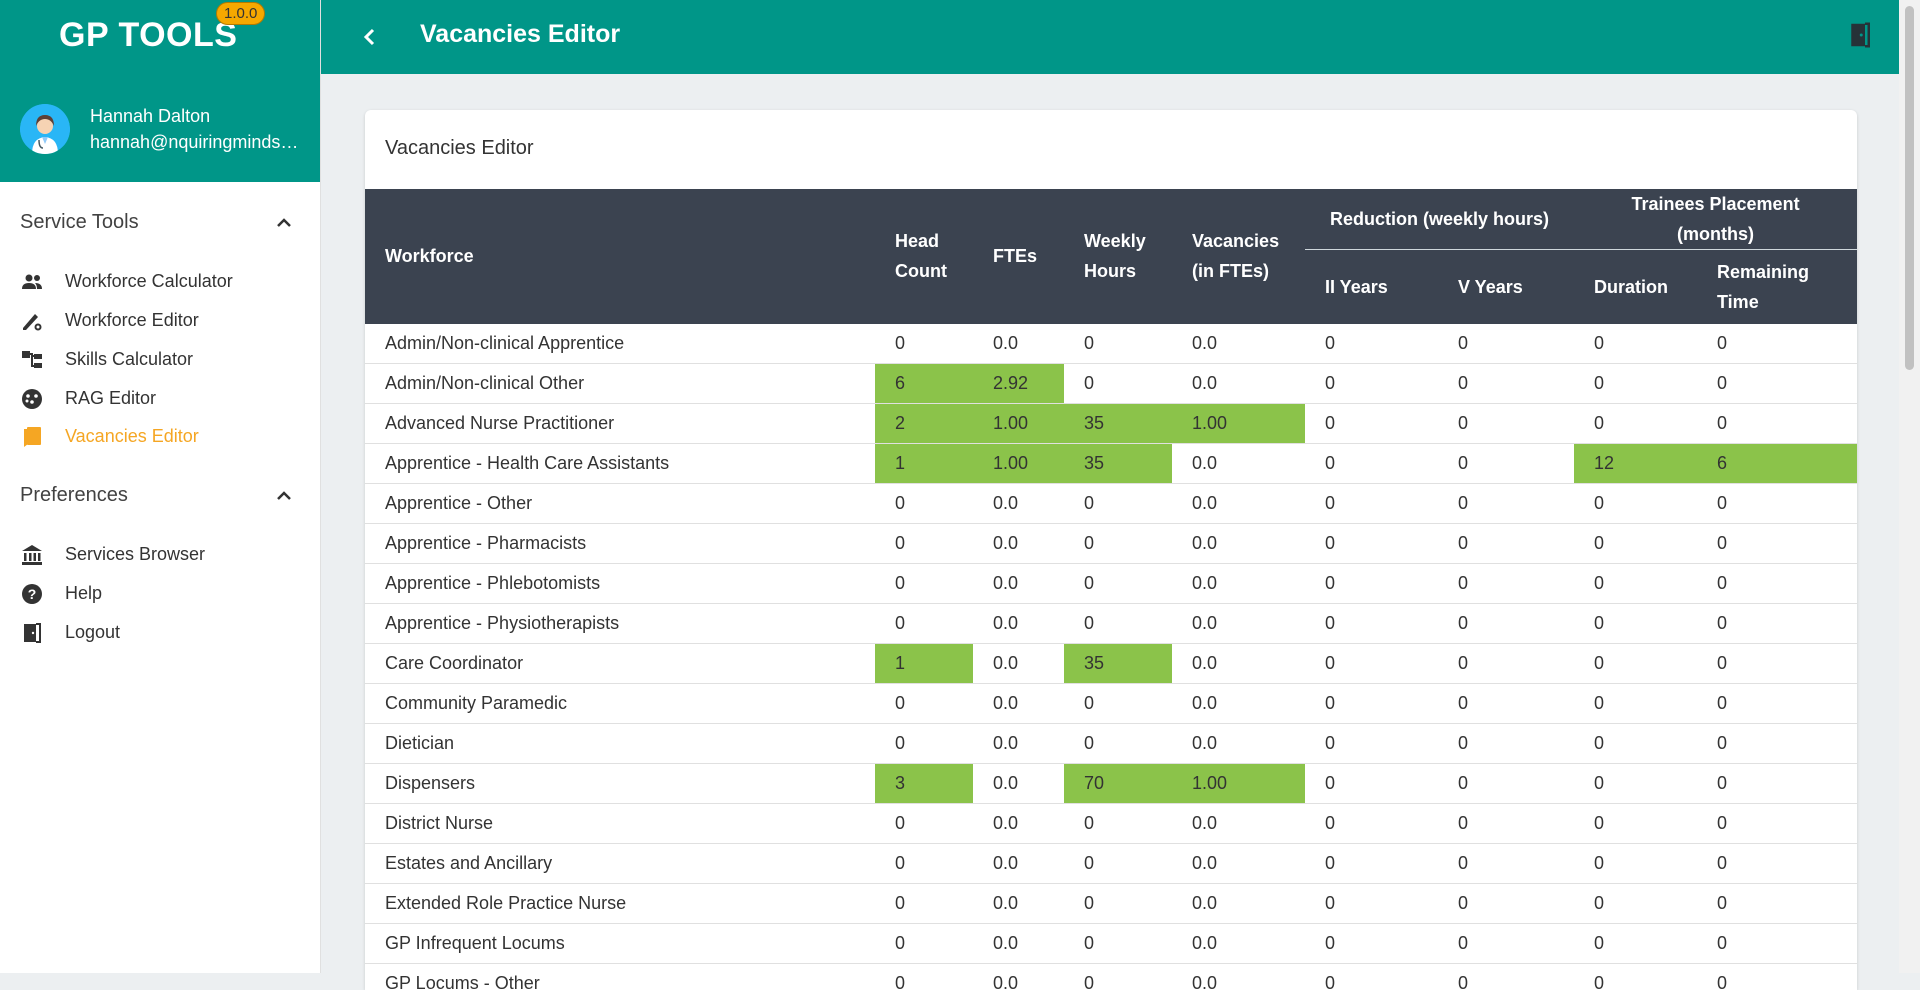 The image size is (1920, 990). Describe the element at coordinates (1371, 287) in the screenshot. I see `col-header-ii-years: II Years` at that location.